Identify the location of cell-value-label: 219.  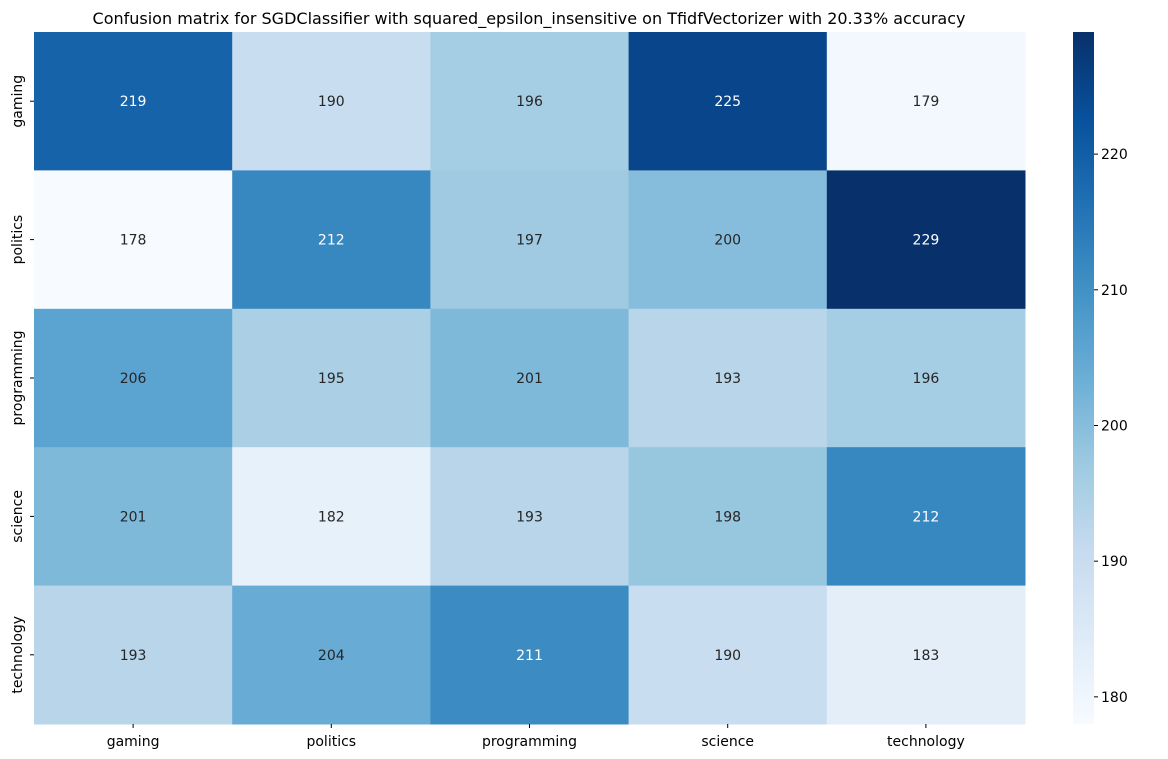
(133, 102).